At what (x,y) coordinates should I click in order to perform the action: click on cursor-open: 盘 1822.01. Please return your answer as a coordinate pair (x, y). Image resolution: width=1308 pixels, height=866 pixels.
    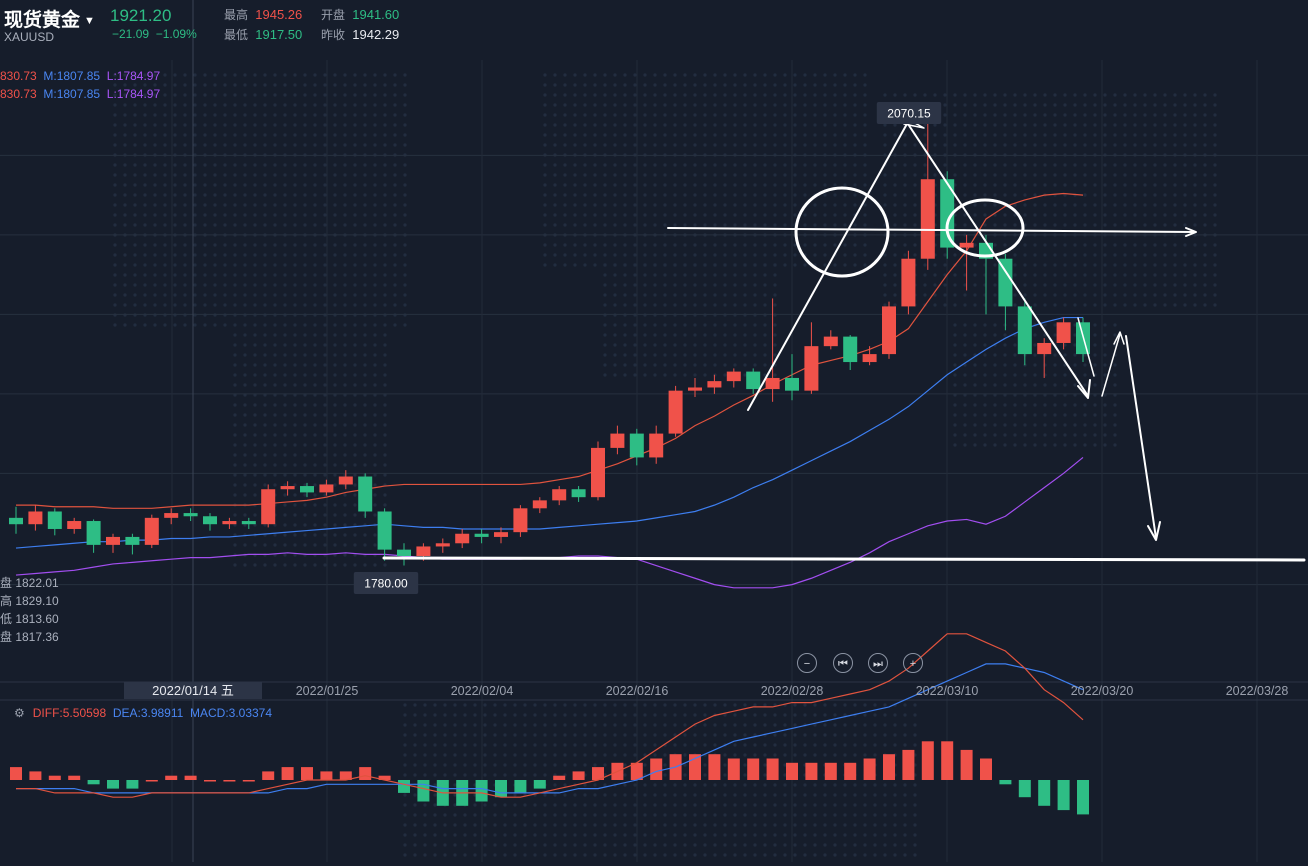
    Looking at the image, I should click on (29, 583).